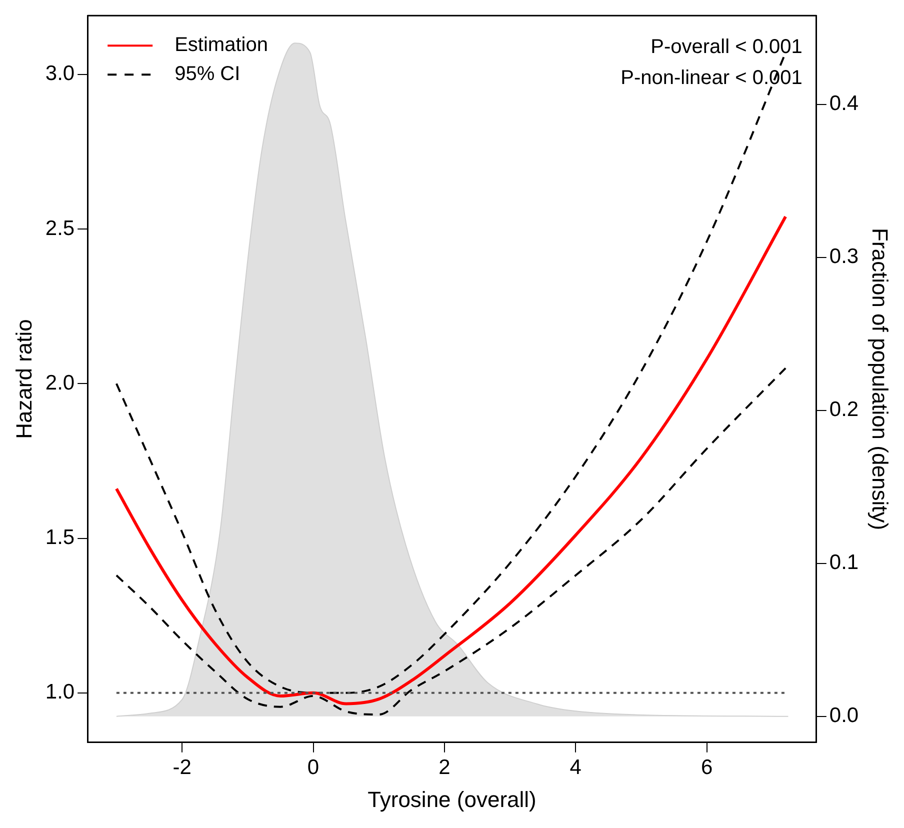 The width and height of the screenshot is (904, 828). I want to click on y2-axis-title: Fraction of population (density), so click(880, 379).